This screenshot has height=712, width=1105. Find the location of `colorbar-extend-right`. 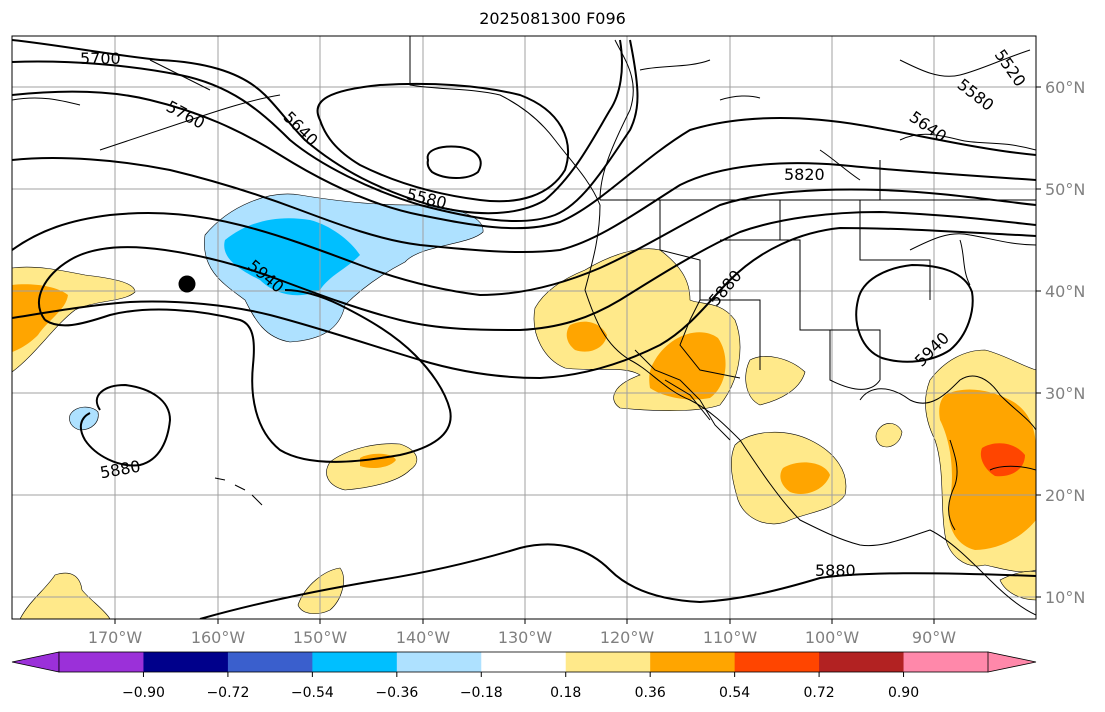

colorbar-extend-right is located at coordinates (1012, 662).